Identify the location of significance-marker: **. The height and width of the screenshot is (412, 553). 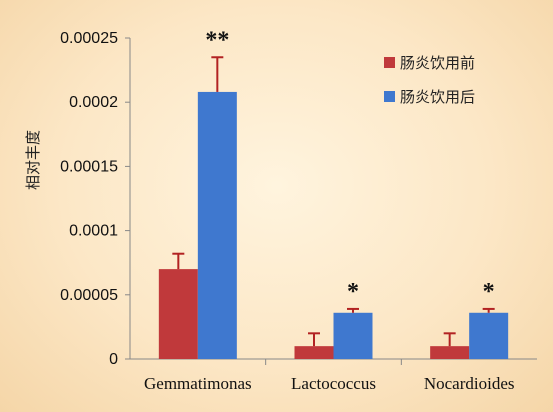
(217, 40).